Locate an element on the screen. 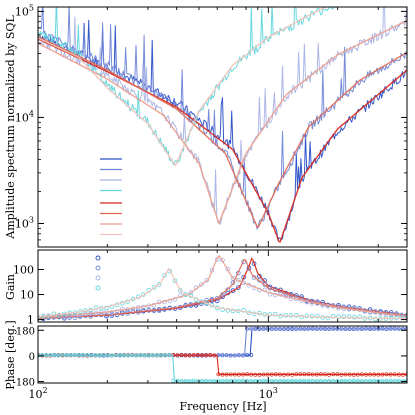 The image size is (415, 415). x-tick-label: 103 is located at coordinates (268, 393).